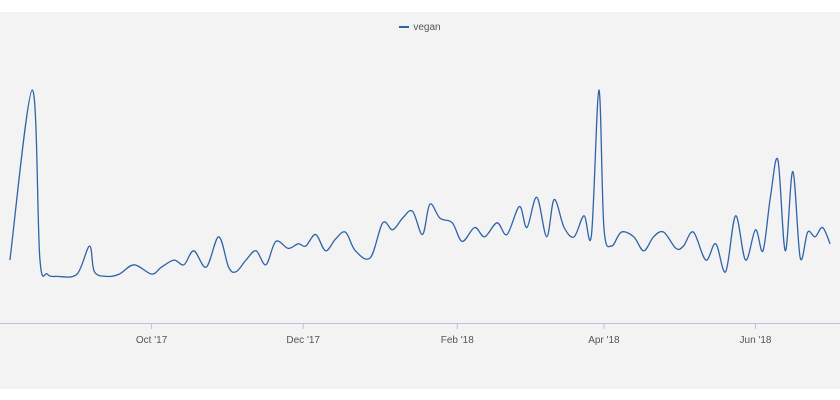 The width and height of the screenshot is (840, 400). Describe the element at coordinates (604, 340) in the screenshot. I see `x-tick-label: Apr '18` at that location.